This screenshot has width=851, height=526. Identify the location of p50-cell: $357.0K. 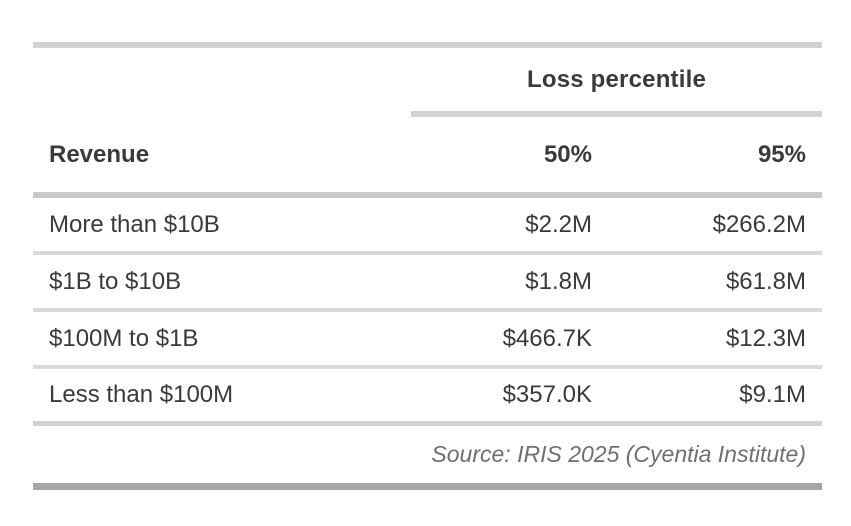
(547, 394).